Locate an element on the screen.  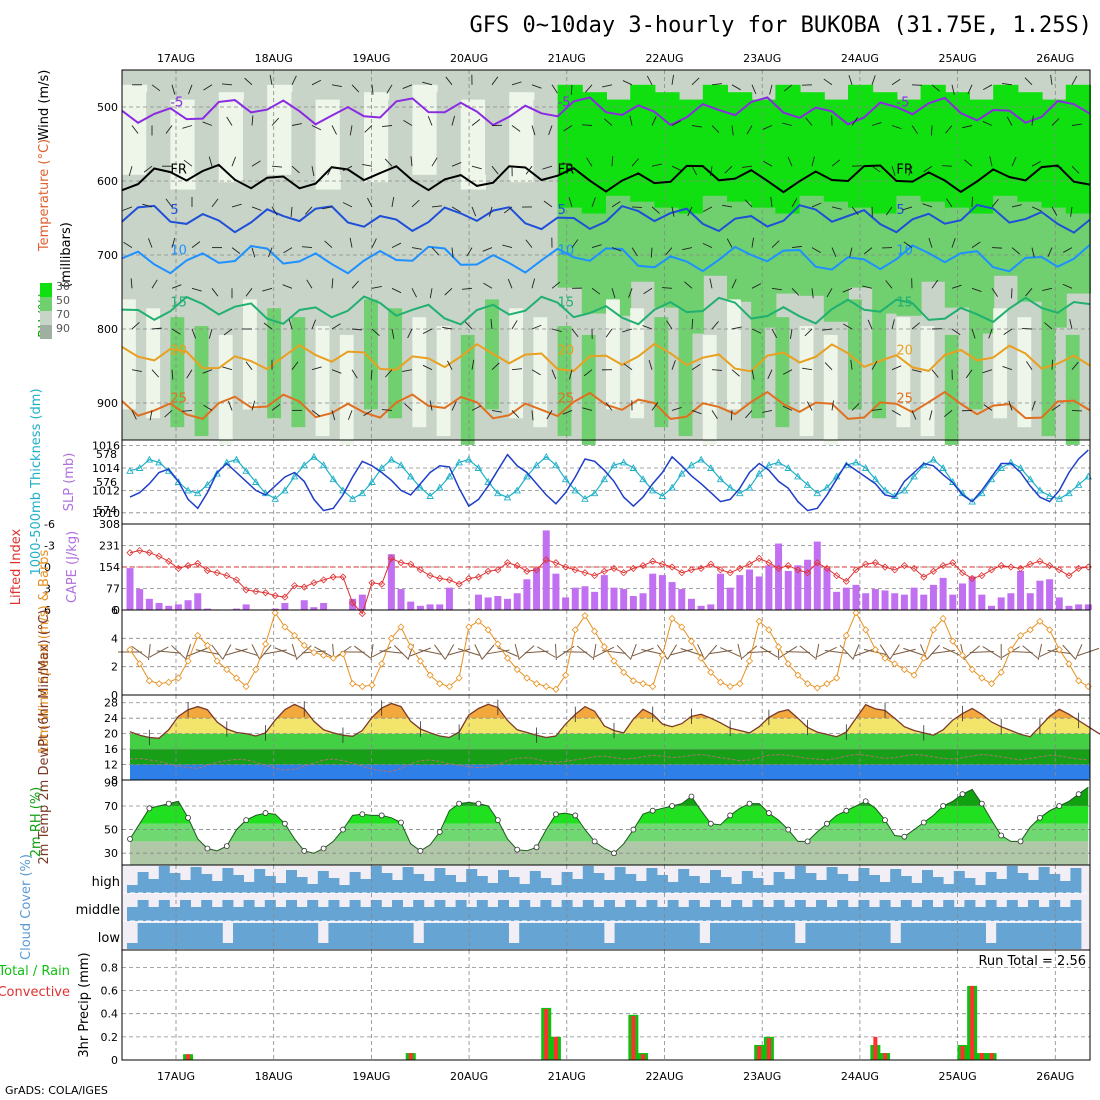
isotherm-label: 20 is located at coordinates (178, 351).